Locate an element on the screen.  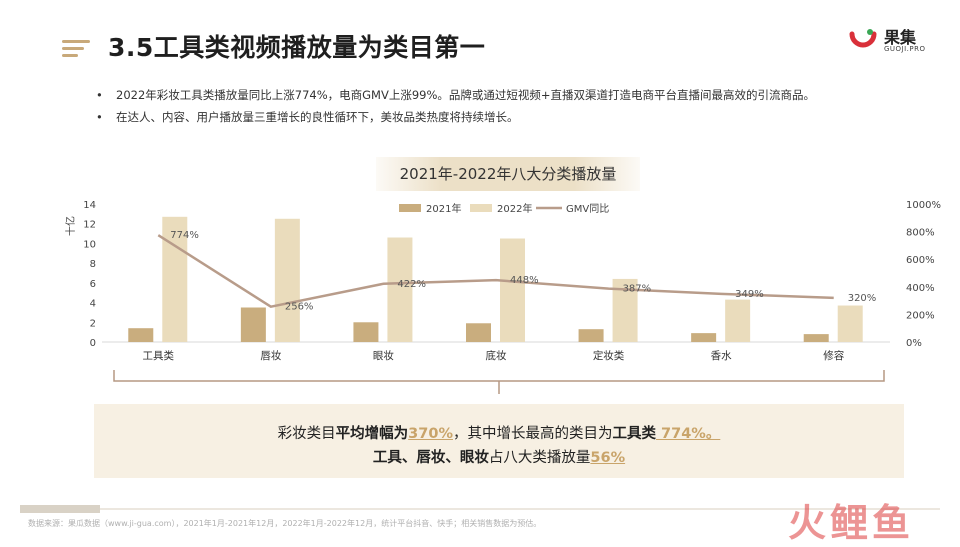
logo-mark-icon is located at coordinates (863, 38).